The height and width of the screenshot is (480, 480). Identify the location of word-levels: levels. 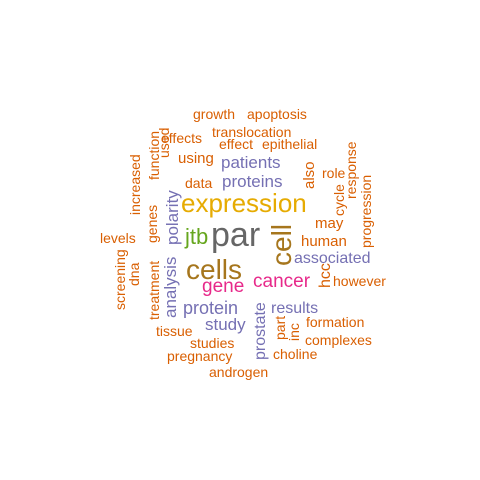
(118, 238).